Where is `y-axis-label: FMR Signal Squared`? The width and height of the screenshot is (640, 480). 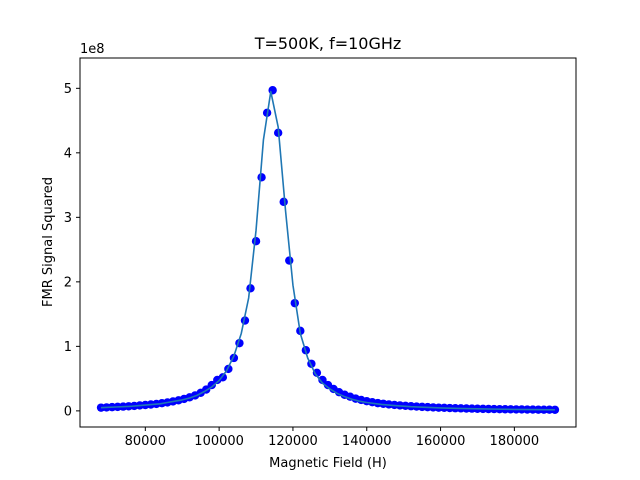 y-axis-label: FMR Signal Squared is located at coordinates (48, 242).